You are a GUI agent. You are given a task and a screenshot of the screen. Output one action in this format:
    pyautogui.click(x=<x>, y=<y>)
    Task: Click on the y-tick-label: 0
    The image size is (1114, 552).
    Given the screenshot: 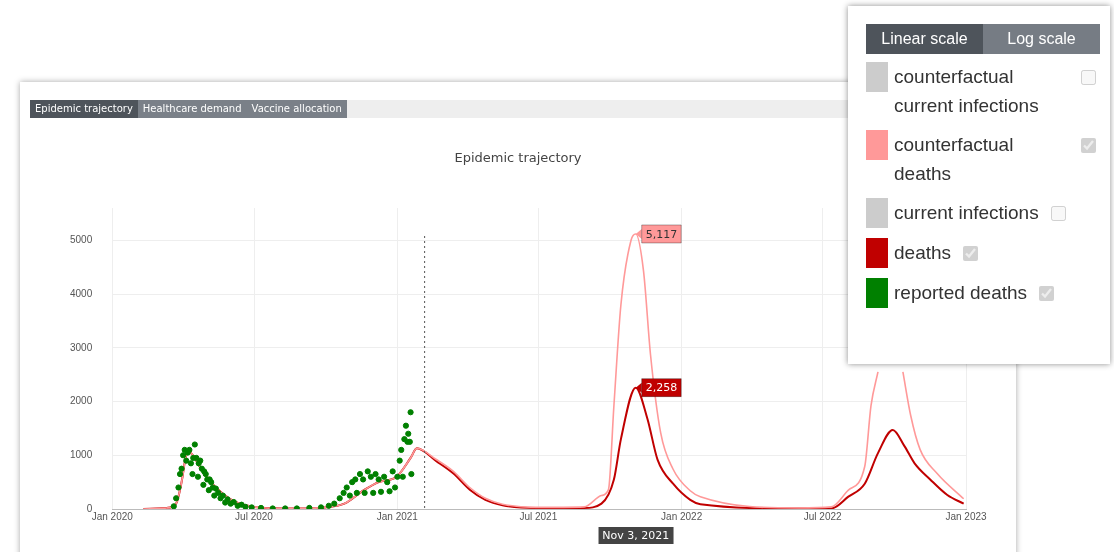 What is the action you would take?
    pyautogui.click(x=89, y=508)
    